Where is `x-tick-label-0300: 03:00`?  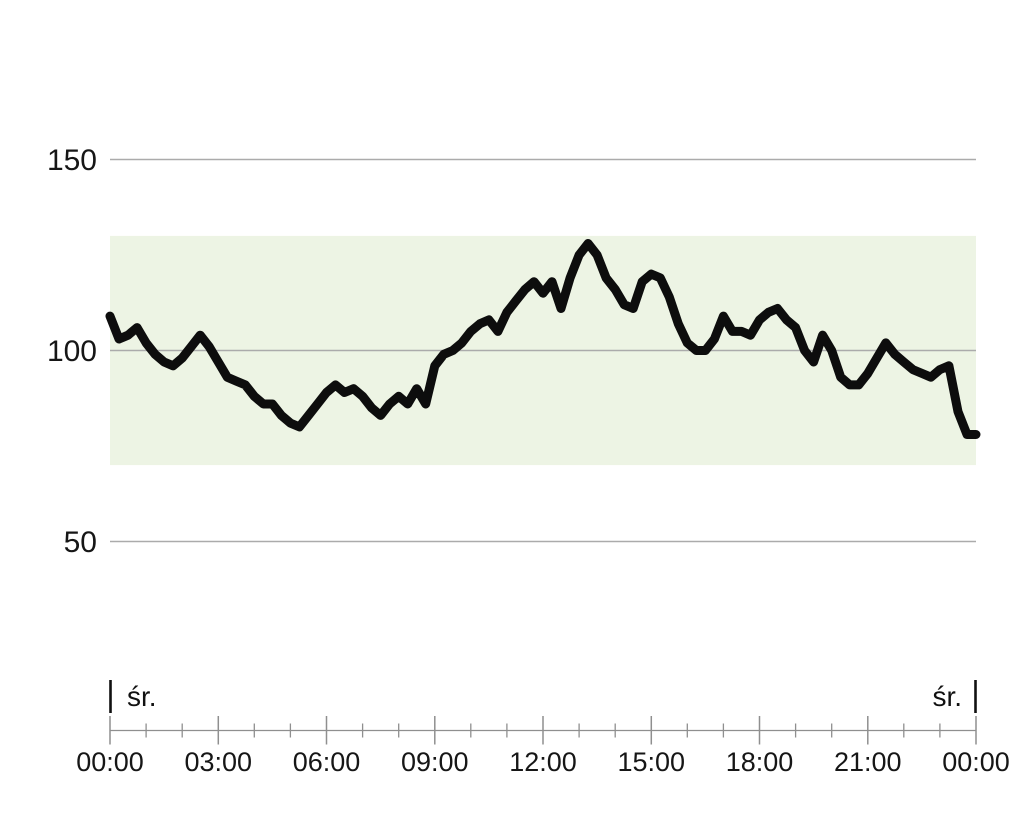
x-tick-label-0300: 03:00 is located at coordinates (219, 762).